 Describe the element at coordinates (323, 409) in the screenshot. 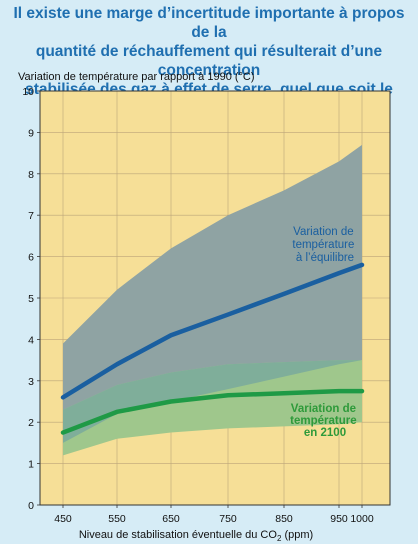

I see `annotation-2100-line-1: Variation de` at that location.